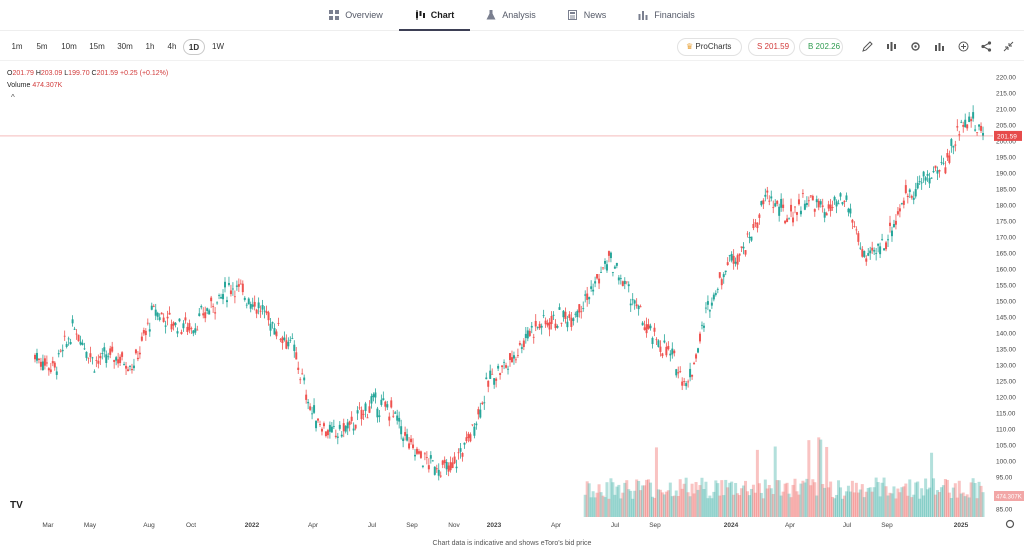 The image size is (1024, 556). Describe the element at coordinates (511, 15) in the screenshot. I see `tab-analysis: Analysis` at that location.